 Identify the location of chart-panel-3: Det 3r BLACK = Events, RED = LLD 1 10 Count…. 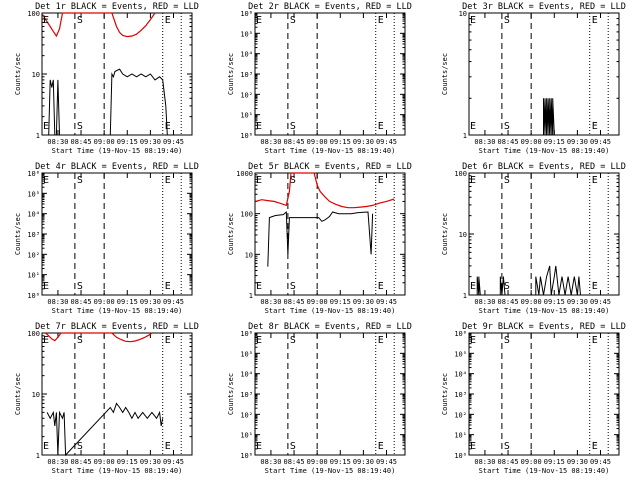
(533, 78).